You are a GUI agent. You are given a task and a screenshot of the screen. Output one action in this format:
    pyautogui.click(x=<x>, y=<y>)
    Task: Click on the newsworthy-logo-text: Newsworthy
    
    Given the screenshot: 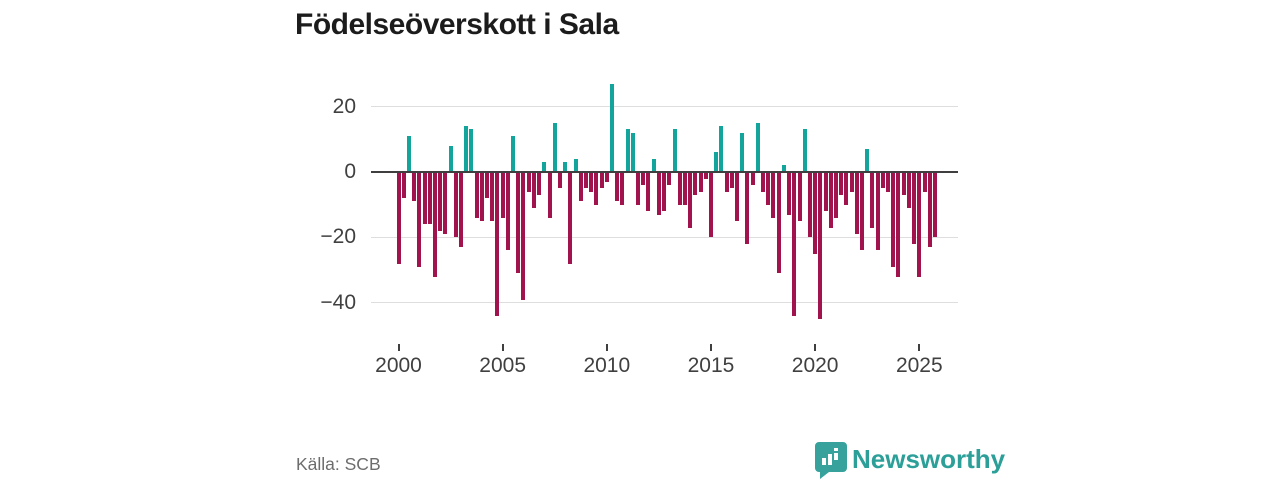 What is the action you would take?
    pyautogui.click(x=929, y=459)
    